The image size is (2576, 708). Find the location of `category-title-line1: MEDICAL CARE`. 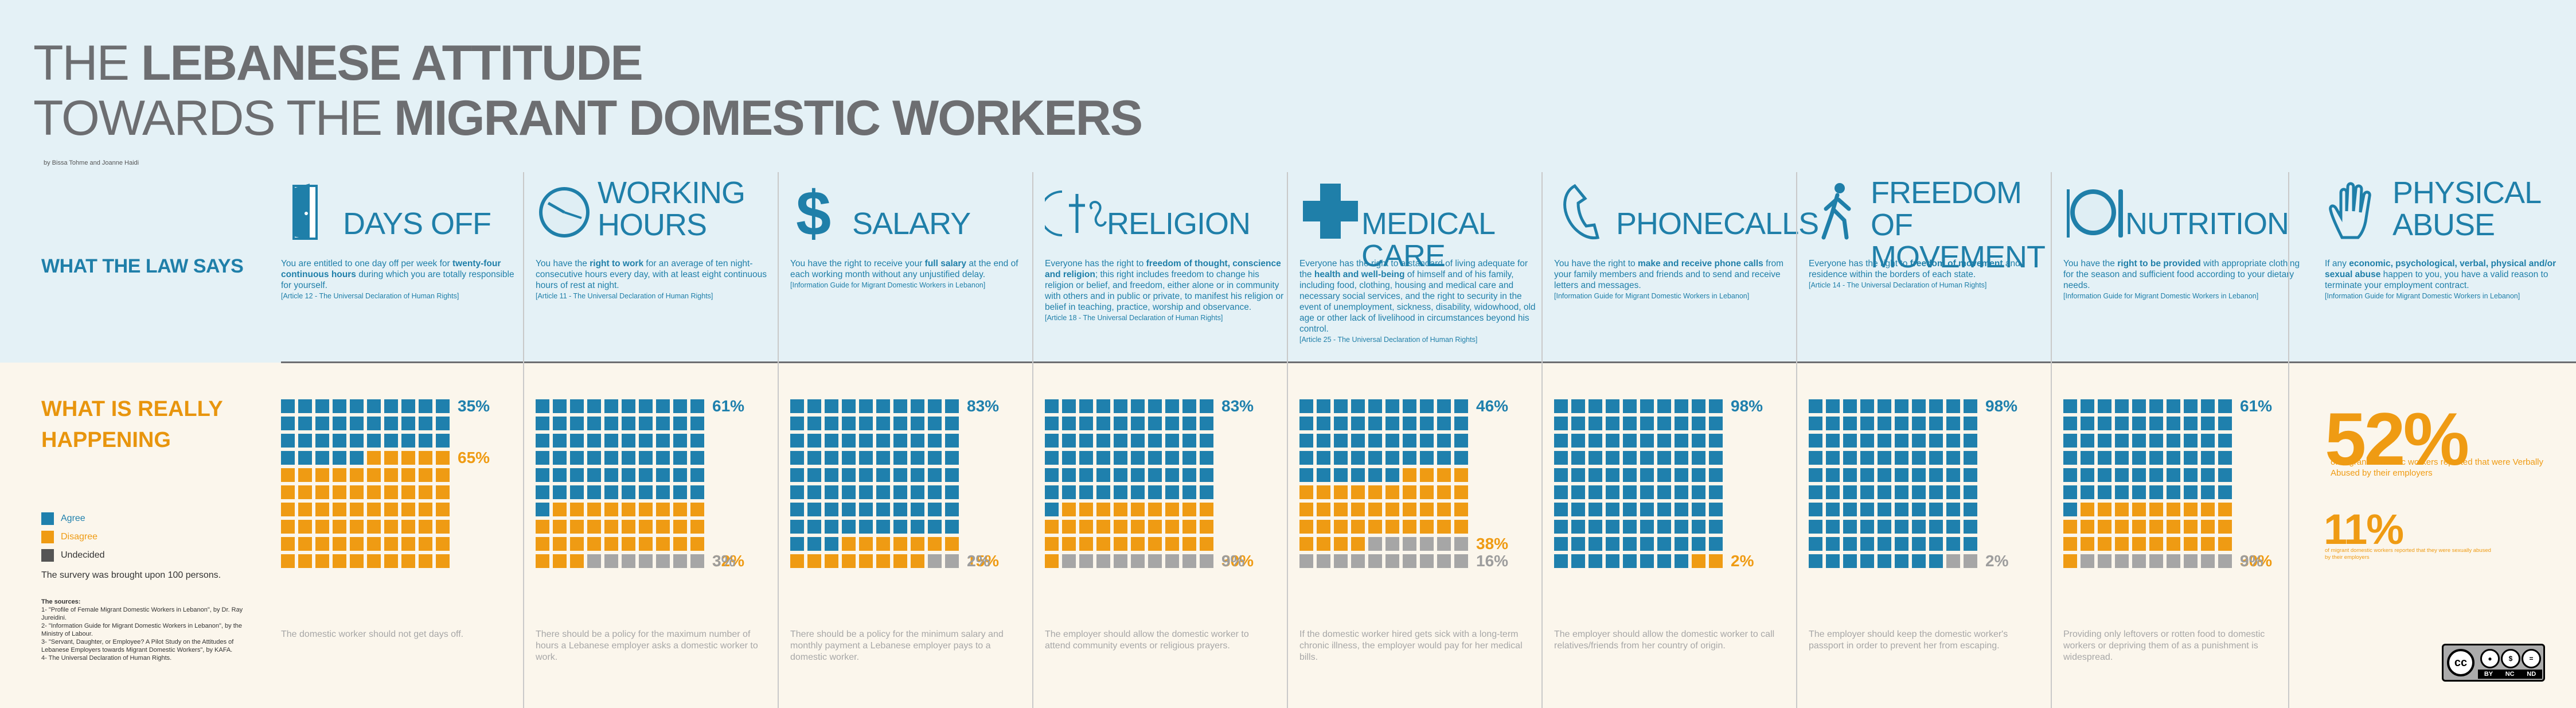

category-title-line1: MEDICAL CARE is located at coordinates (1427, 240).